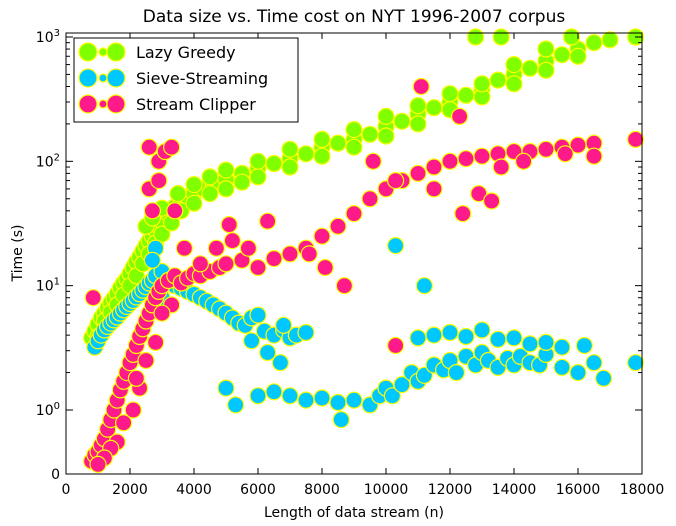  I want to click on y-tick-label: 0, so click(55, 475).